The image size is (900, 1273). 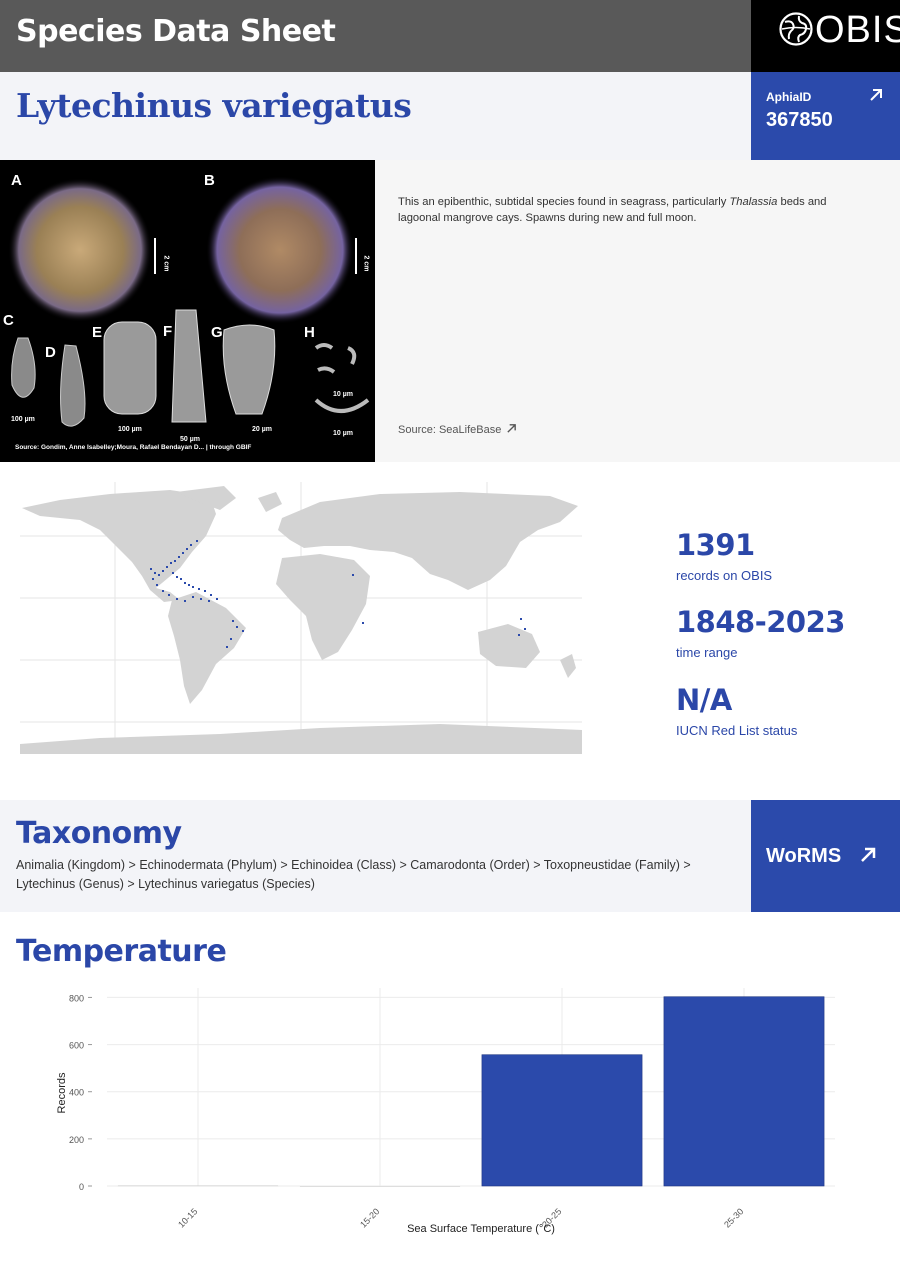 I want to click on worms-label: WoRMS, so click(x=804, y=856).